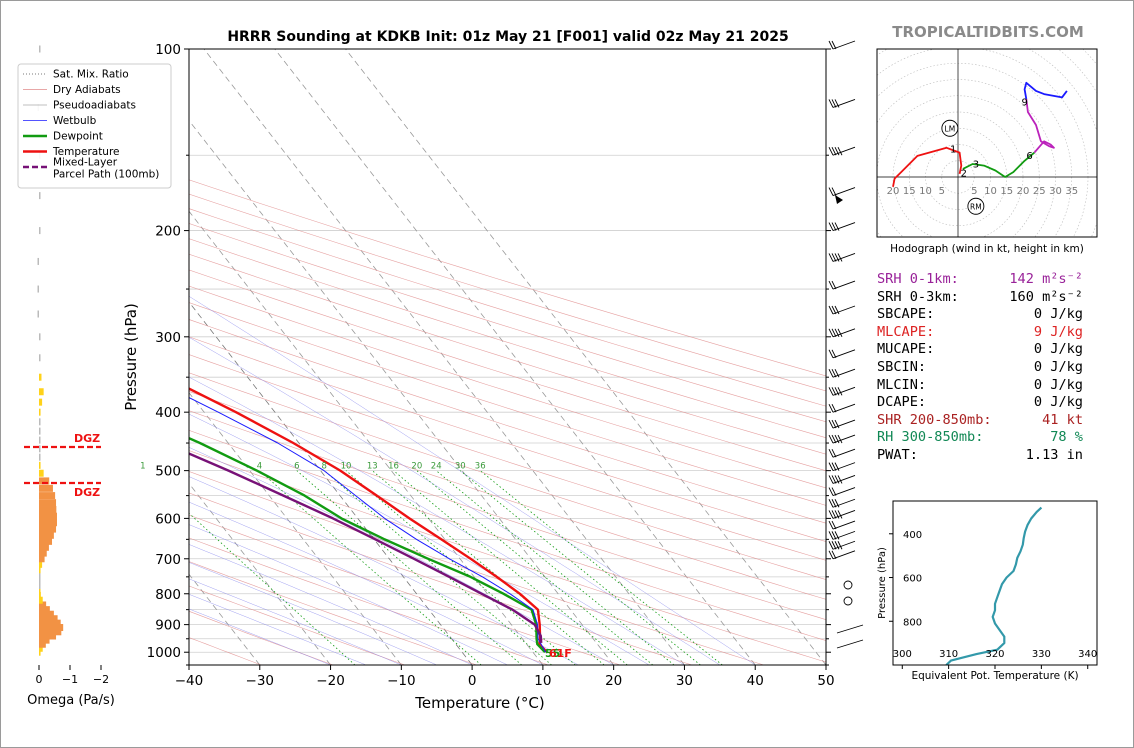  I want to click on mixing-ratio-line, so click(460, 567).